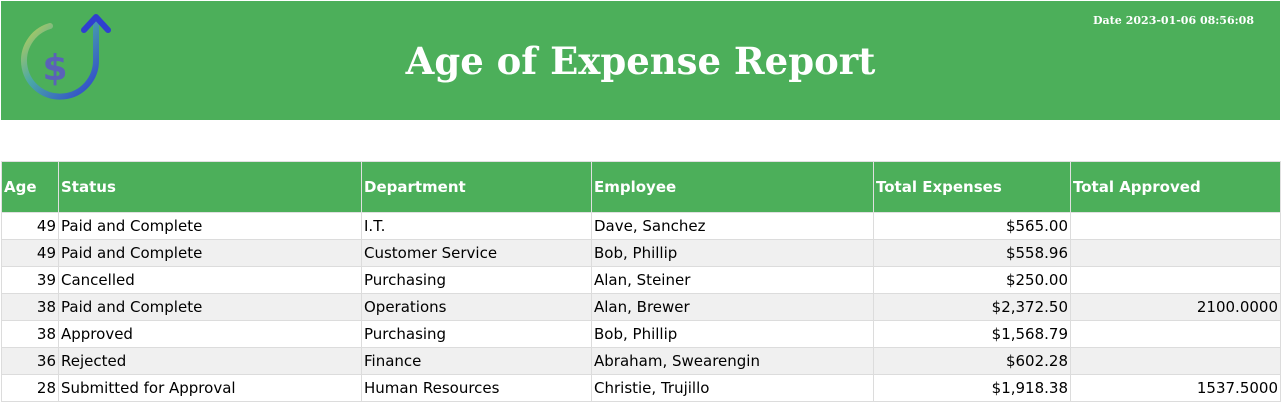 The height and width of the screenshot is (403, 1281). What do you see at coordinates (476, 187) in the screenshot?
I see `column-header-department: Department` at bounding box center [476, 187].